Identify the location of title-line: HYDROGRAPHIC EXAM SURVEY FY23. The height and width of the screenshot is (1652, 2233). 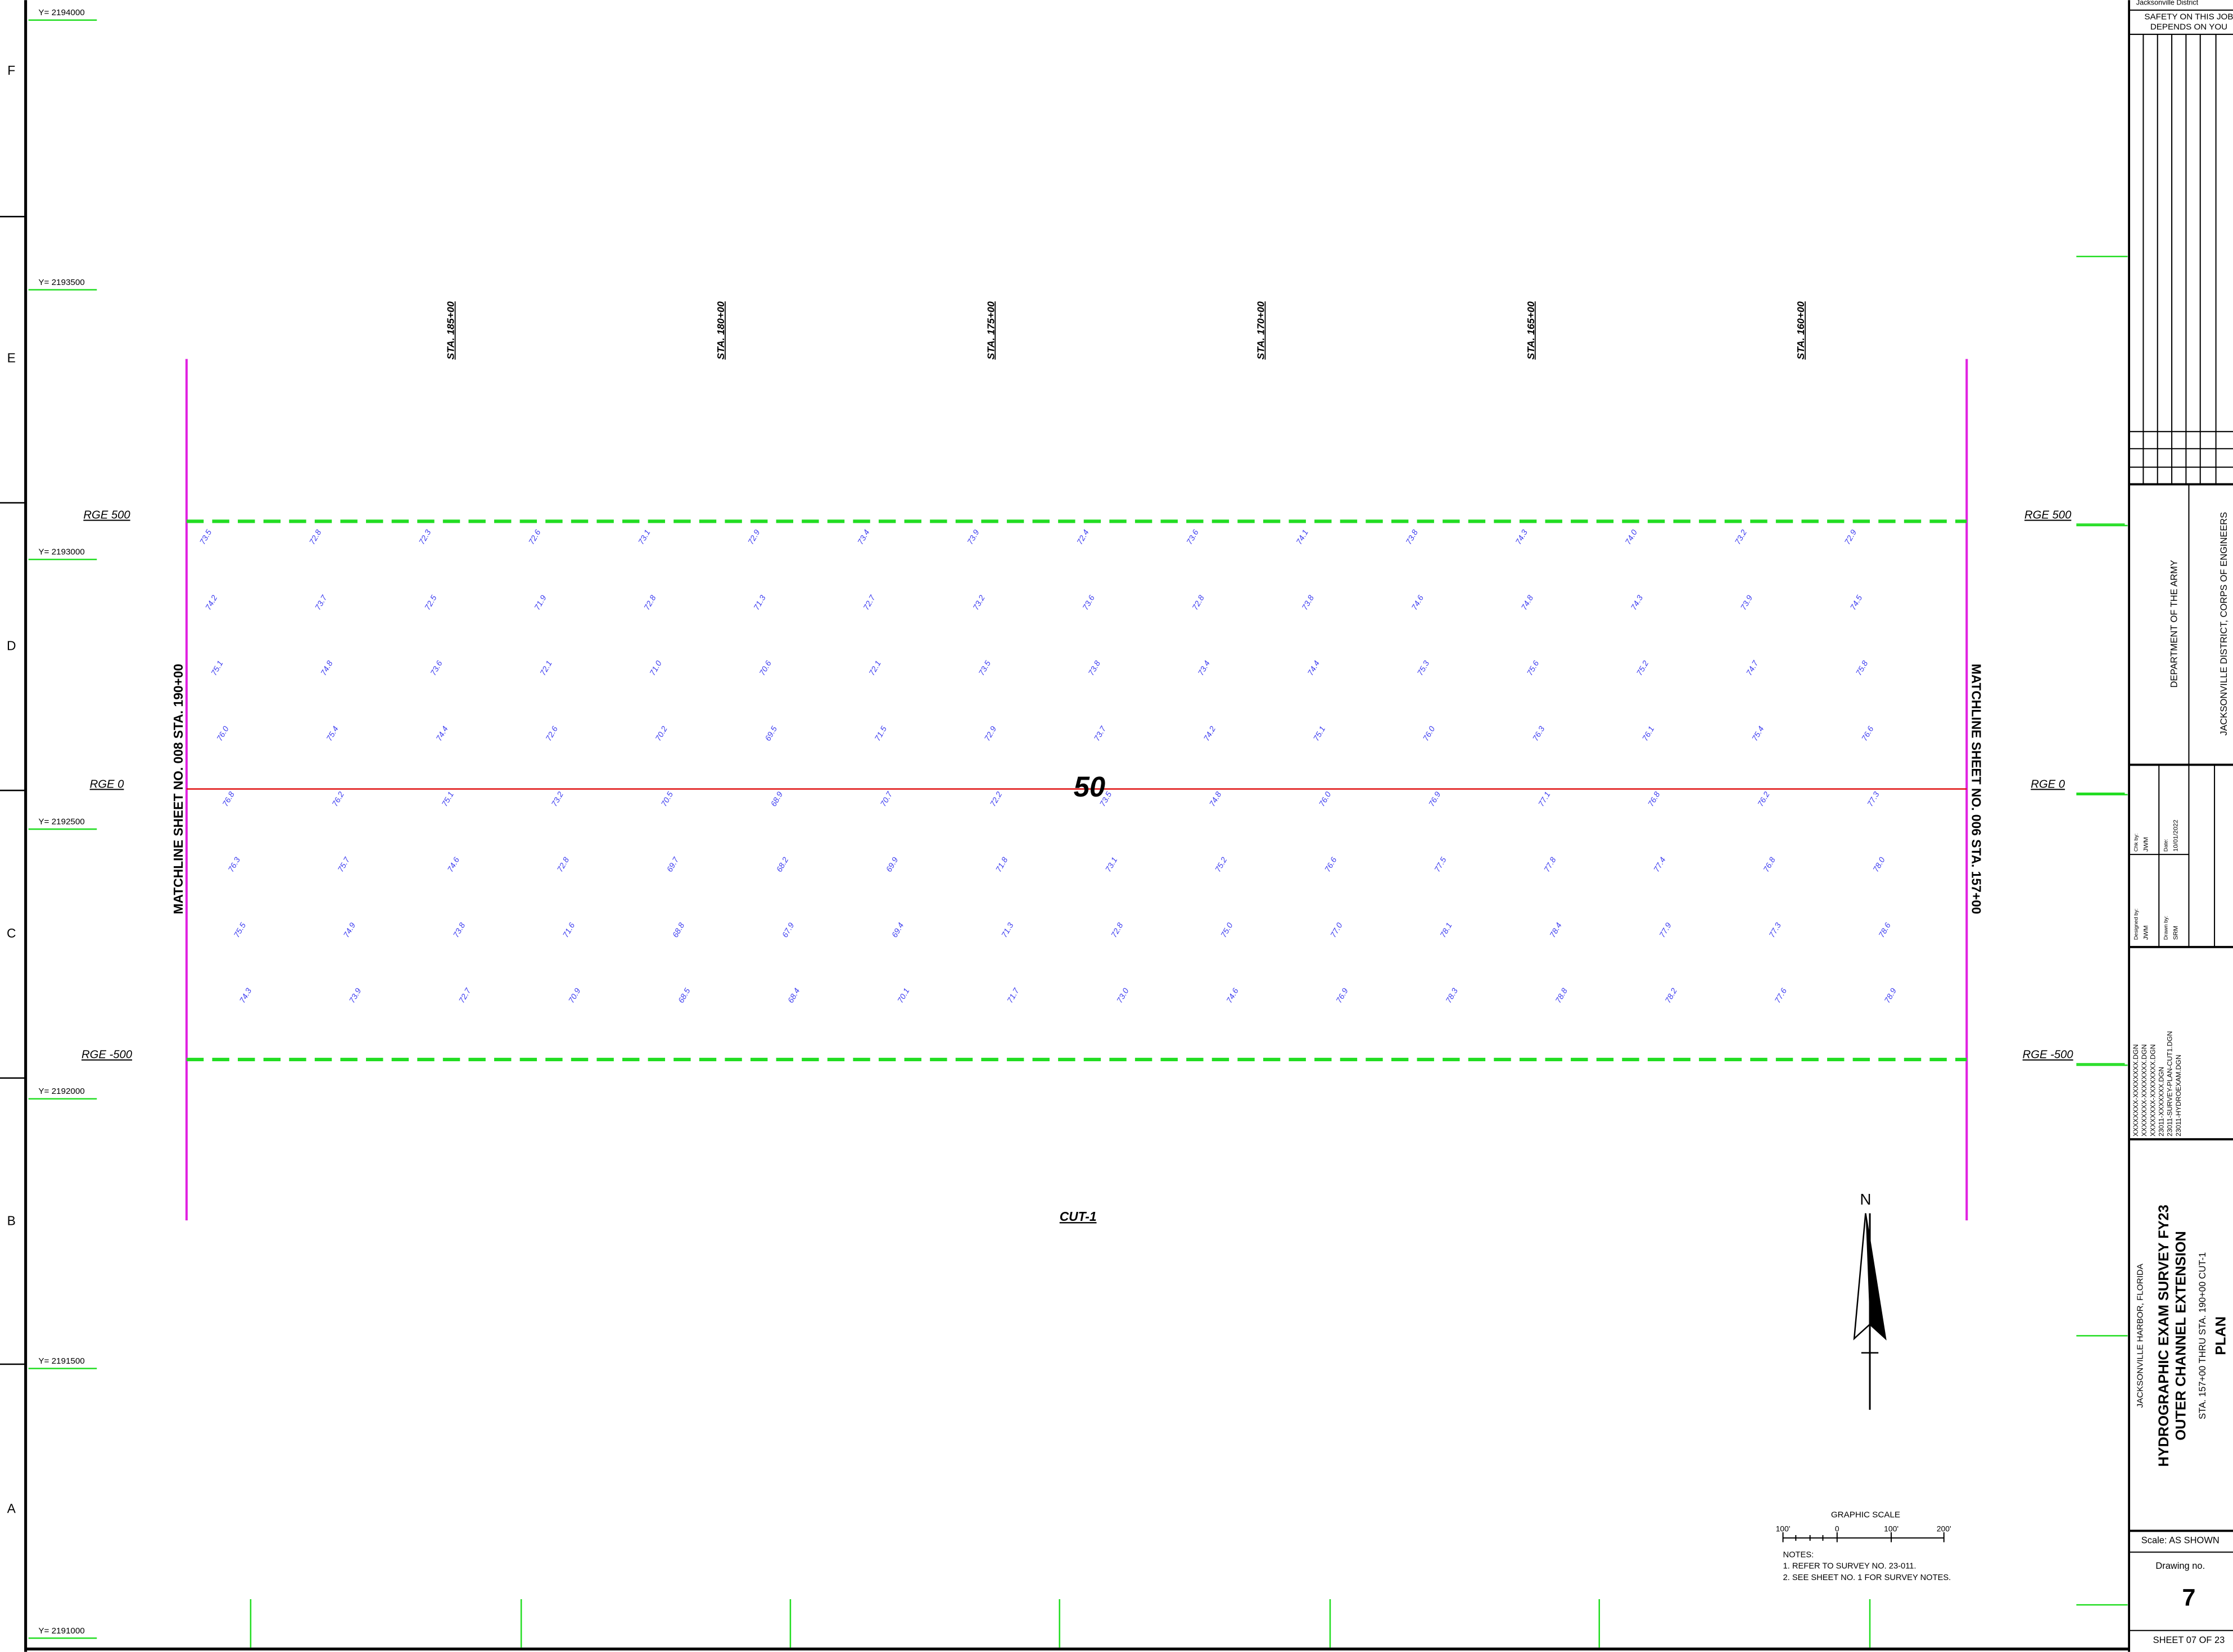
(2164, 1336).